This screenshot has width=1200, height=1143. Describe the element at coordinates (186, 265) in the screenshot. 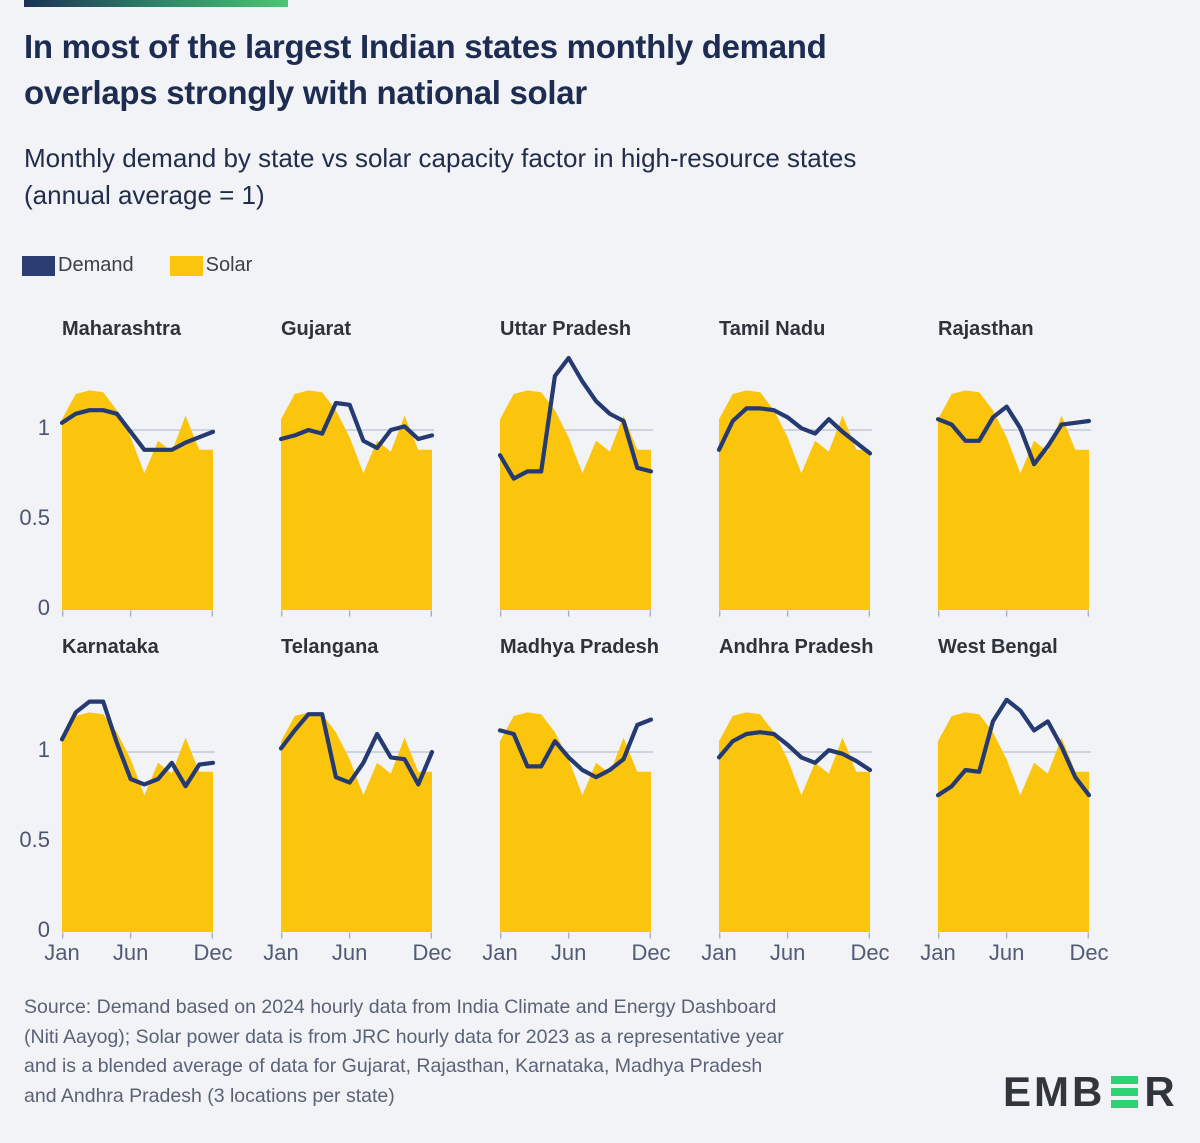

I see `solar-swatch` at that location.